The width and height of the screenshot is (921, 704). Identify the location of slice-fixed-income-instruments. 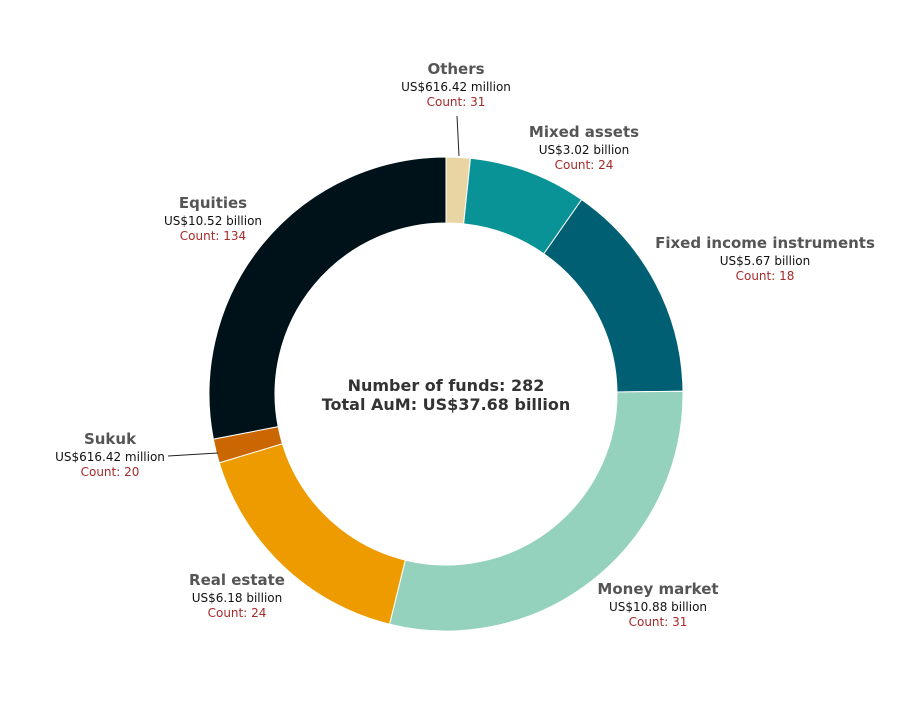
(613, 295).